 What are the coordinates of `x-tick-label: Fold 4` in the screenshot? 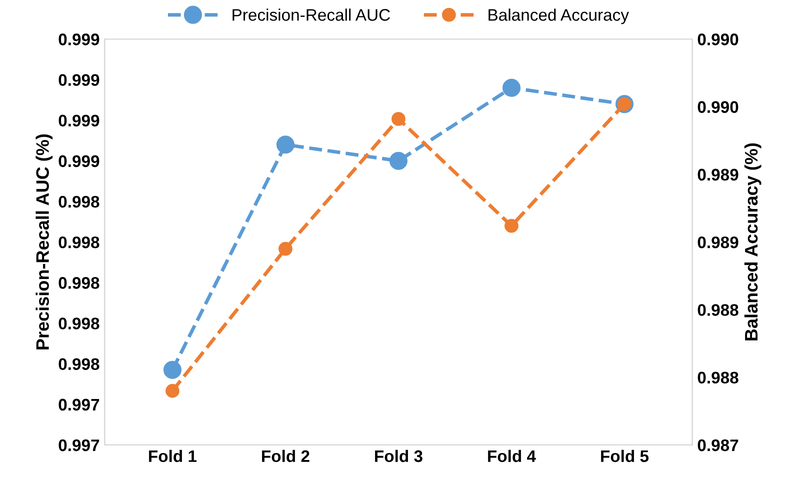 It's located at (512, 456).